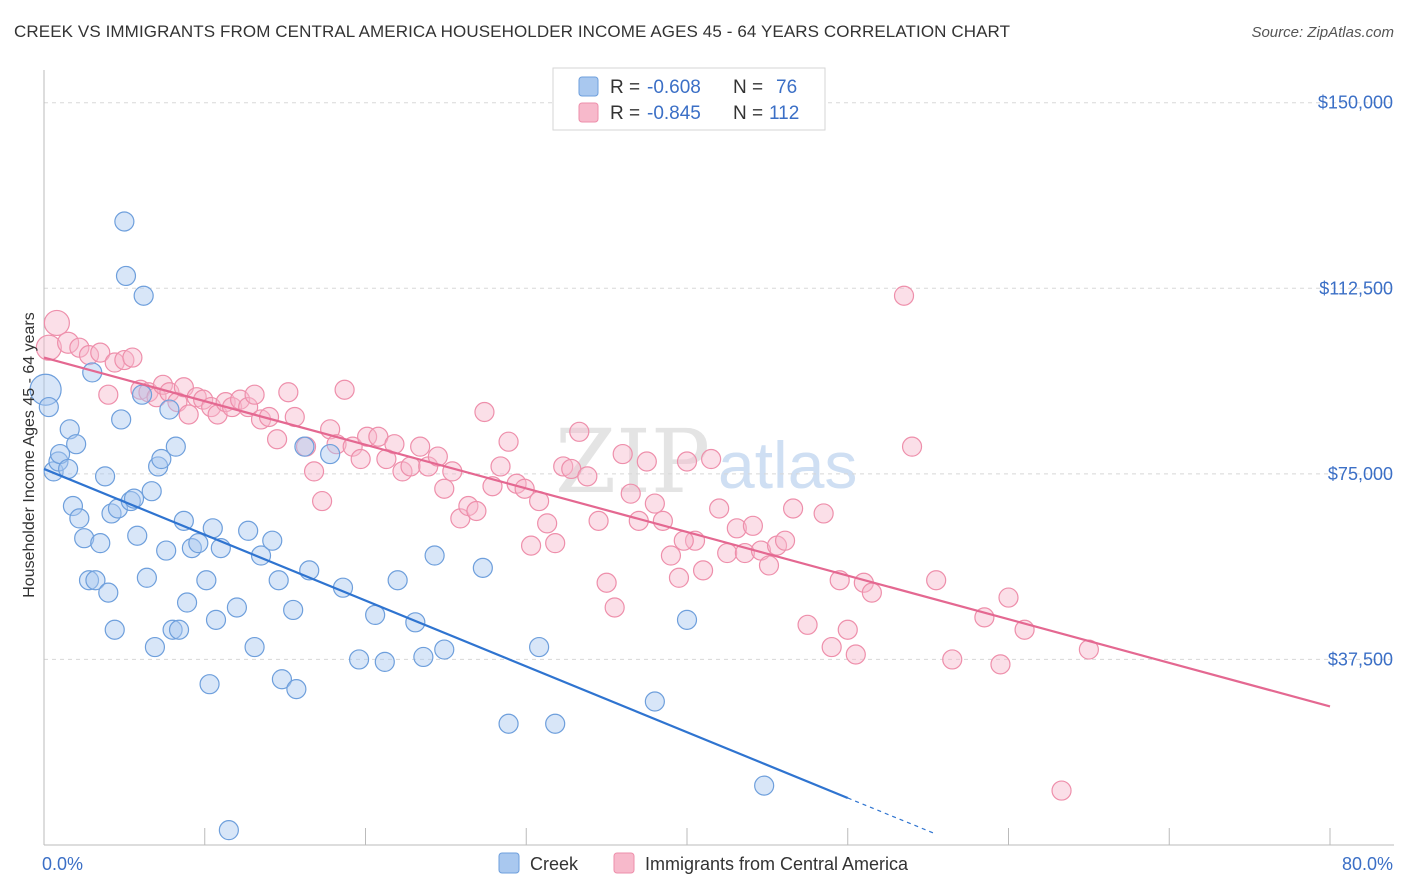  I want to click on legend-swatch-immigrants, so click(588, 112).